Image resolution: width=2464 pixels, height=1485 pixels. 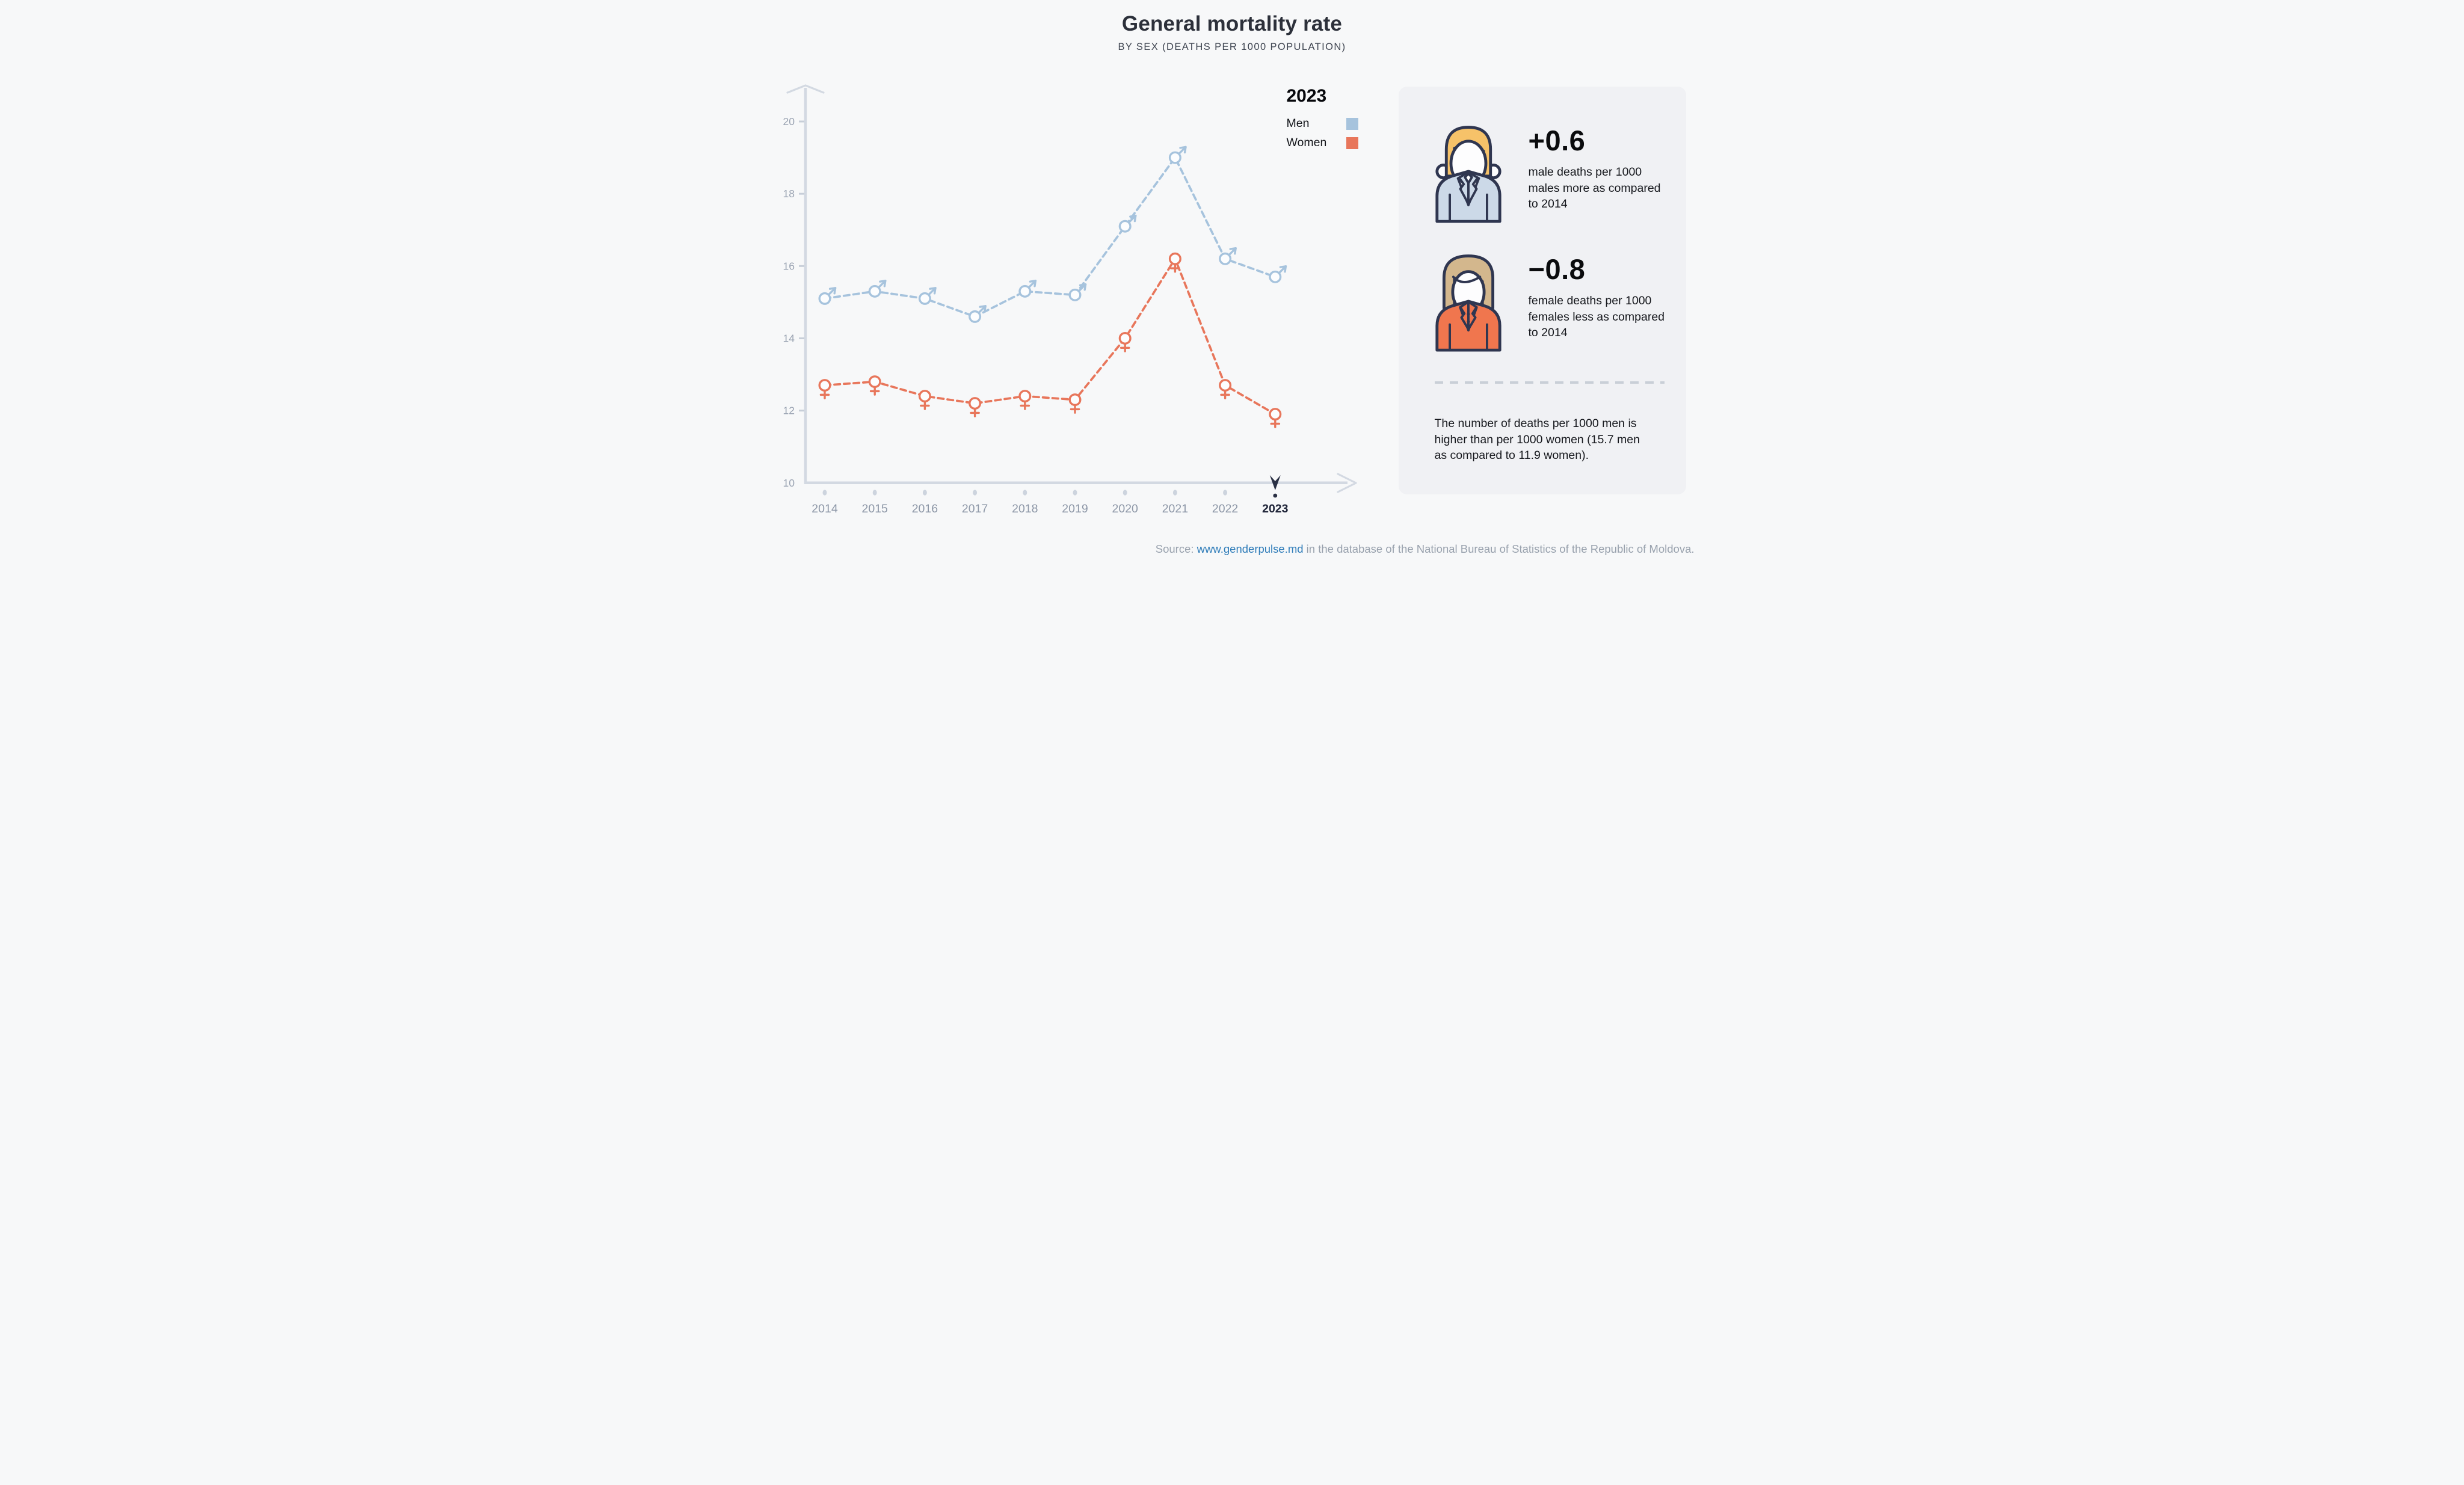 I want to click on men-color-swatch, so click(x=1352, y=124).